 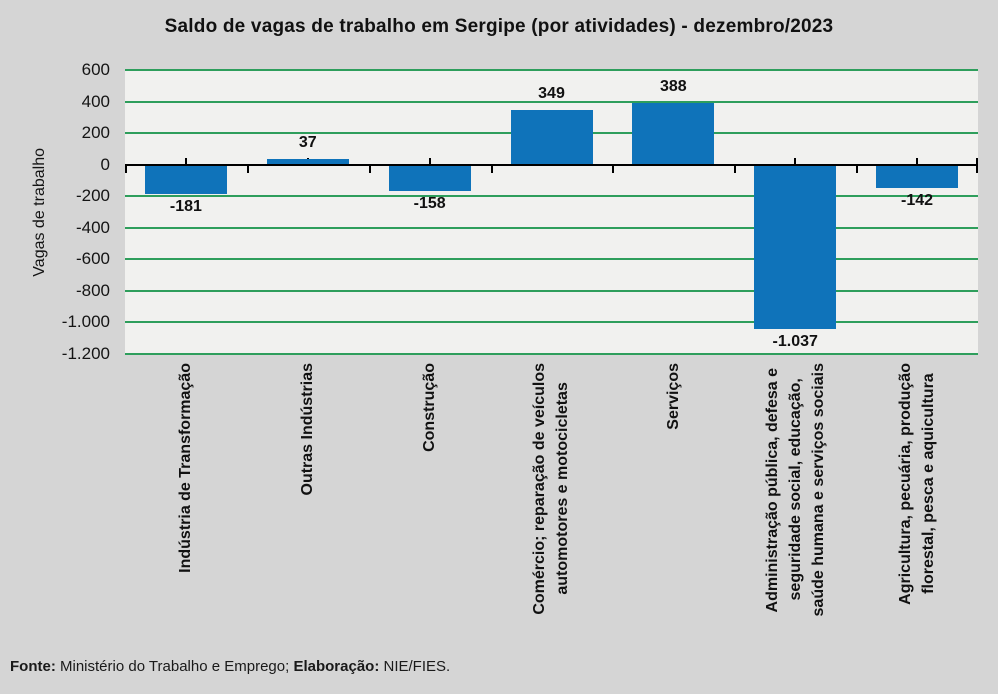 I want to click on bar-value-label: -158, so click(x=429, y=203).